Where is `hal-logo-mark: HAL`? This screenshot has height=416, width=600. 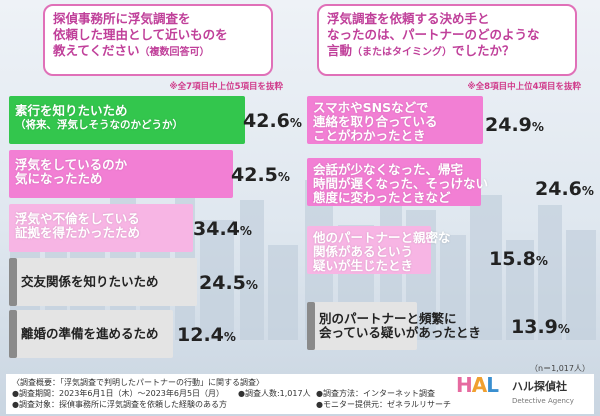
hal-logo-mark: HAL is located at coordinates (477, 385).